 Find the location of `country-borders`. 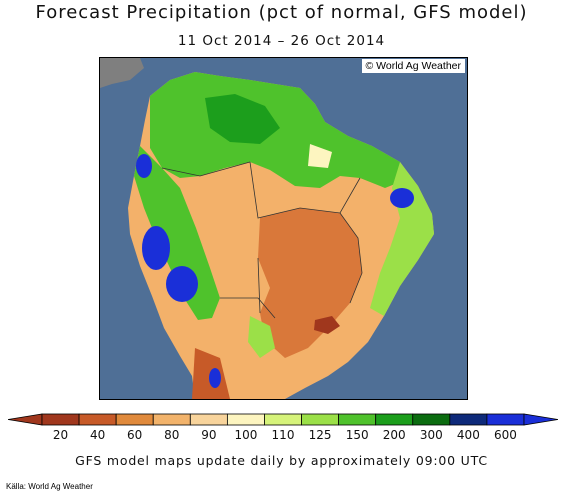

country-borders is located at coordinates (262, 240).